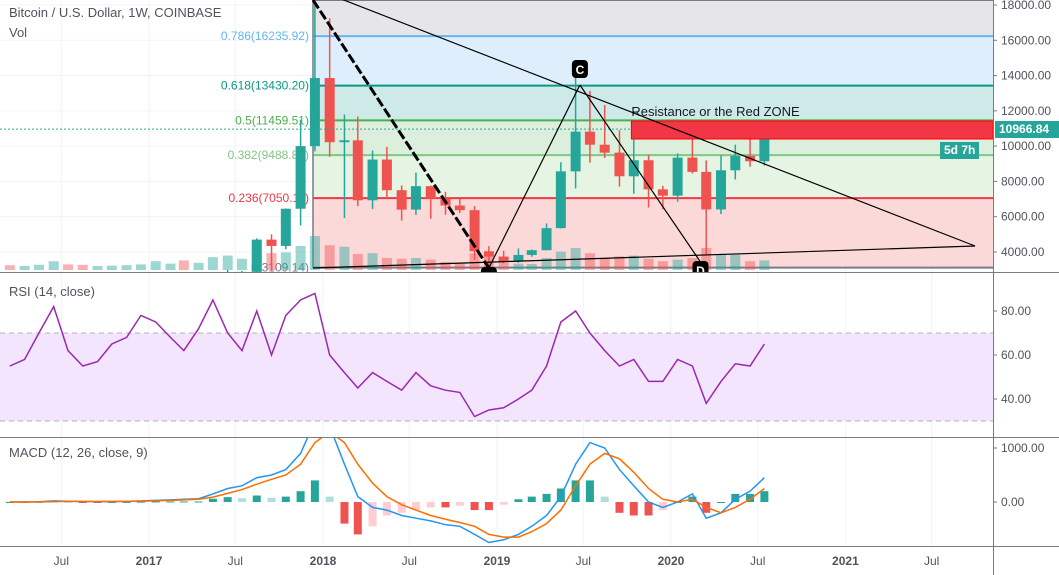 This screenshot has height=575, width=1059. I want to click on rsi-axis-label: 60.00, so click(1016, 355).